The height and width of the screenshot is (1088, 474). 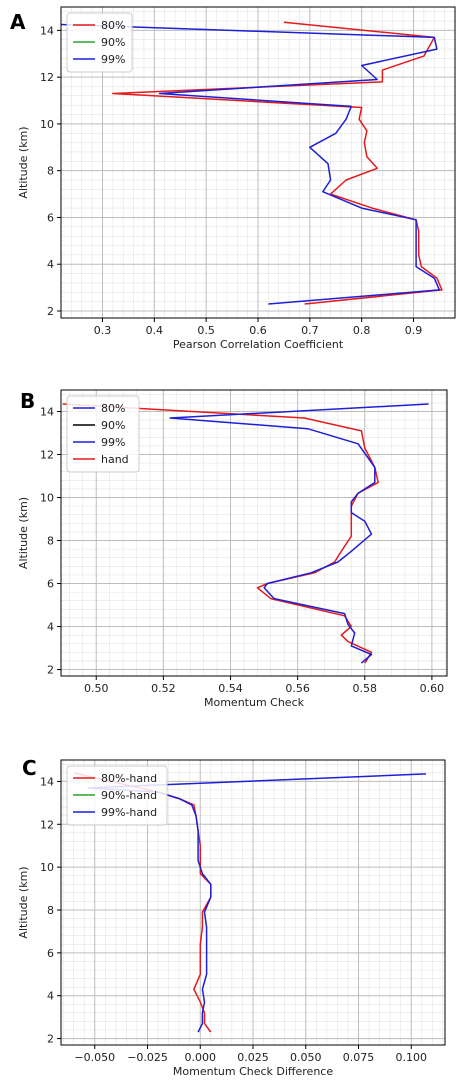 I want to click on y-axis-label-a: Altitude (km), so click(x=23, y=162).